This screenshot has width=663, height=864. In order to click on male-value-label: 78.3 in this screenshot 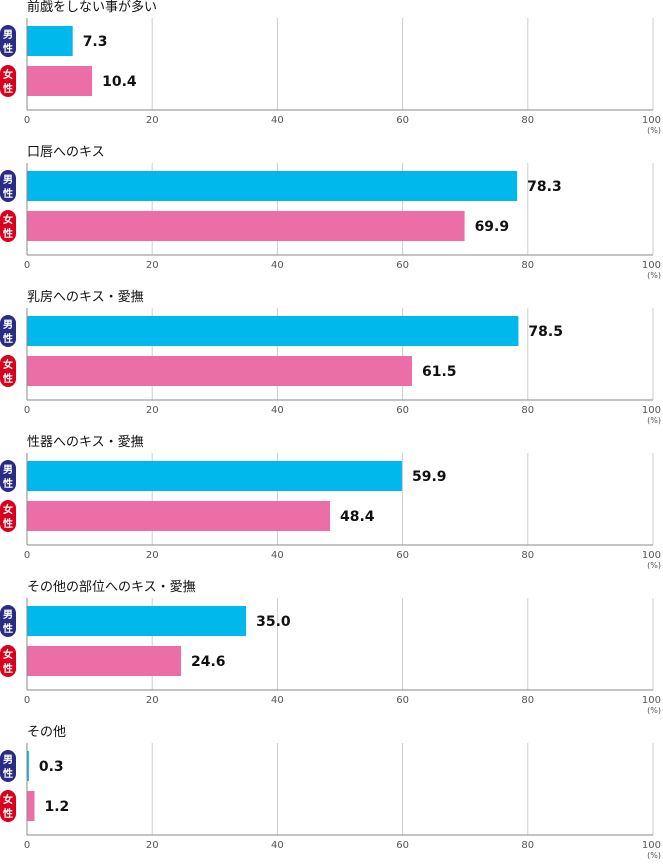, I will do `click(544, 187)`.